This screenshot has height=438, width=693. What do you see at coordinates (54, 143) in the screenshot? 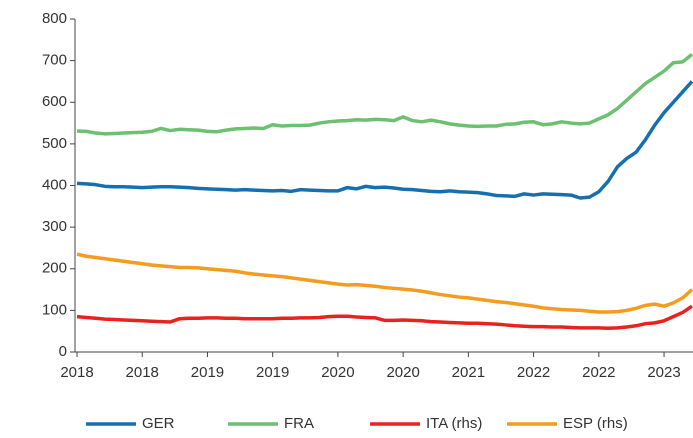
I see `y-tick-label: 500` at bounding box center [54, 143].